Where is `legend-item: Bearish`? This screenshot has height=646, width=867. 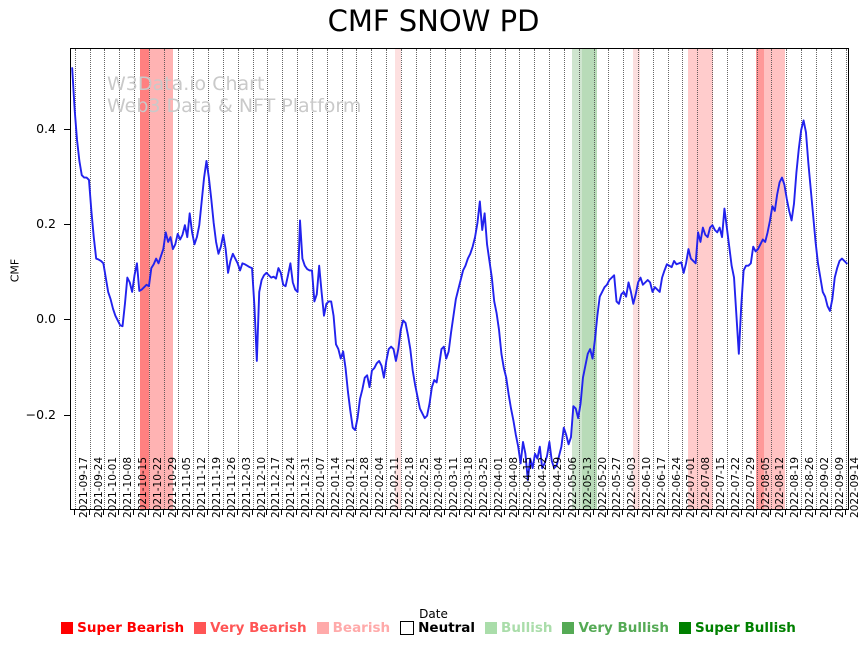
legend-item: Bearish is located at coordinates (353, 628).